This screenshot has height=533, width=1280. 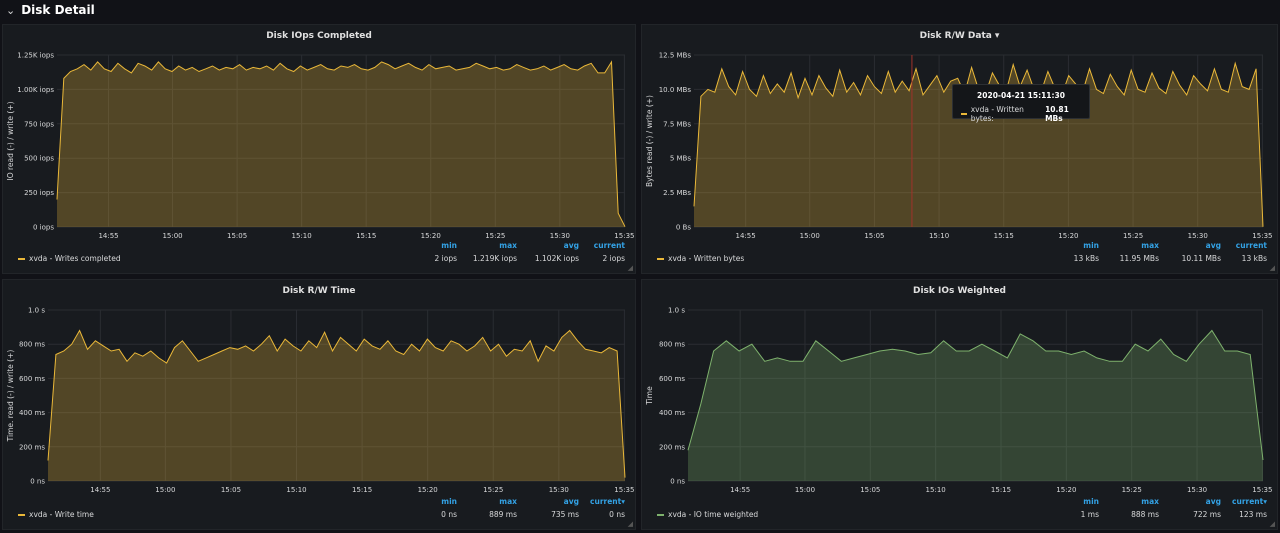 What do you see at coordinates (672, 345) in the screenshot?
I see `y-tick-label: 800 ms` at bounding box center [672, 345].